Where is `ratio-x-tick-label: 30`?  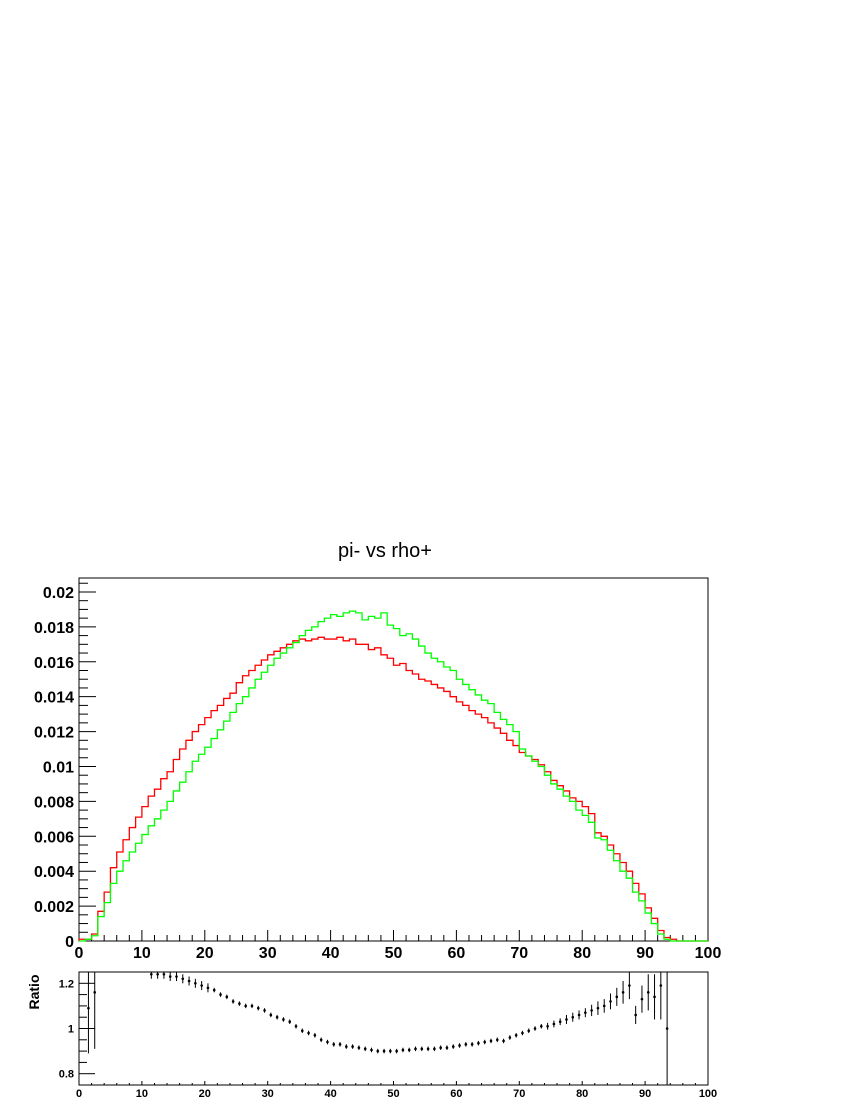
ratio-x-tick-label: 30 is located at coordinates (268, 1094).